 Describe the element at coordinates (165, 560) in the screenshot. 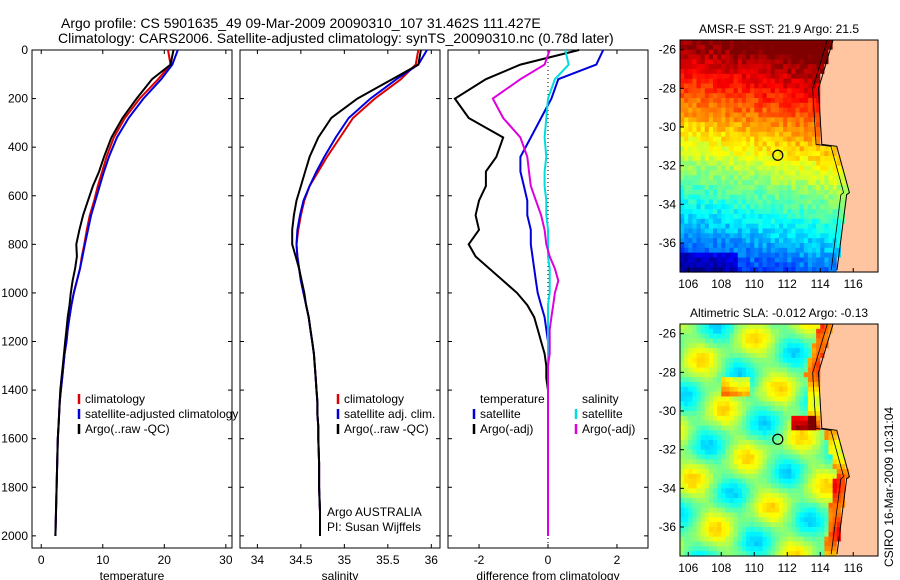

I see `x-tick-label: 20` at that location.